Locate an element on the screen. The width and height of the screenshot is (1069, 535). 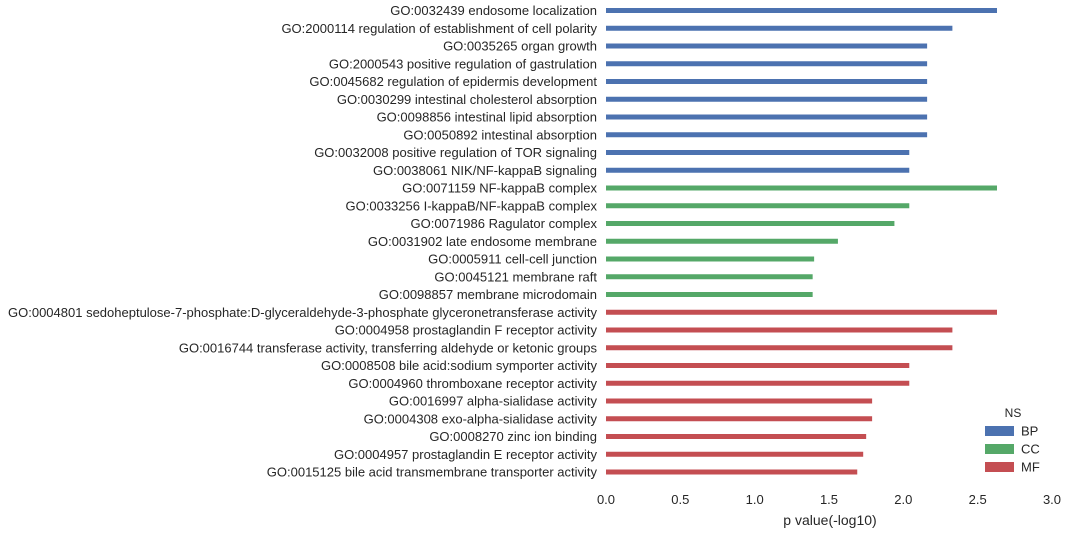
x-axis-title: p value(-log10) is located at coordinates (829, 520).